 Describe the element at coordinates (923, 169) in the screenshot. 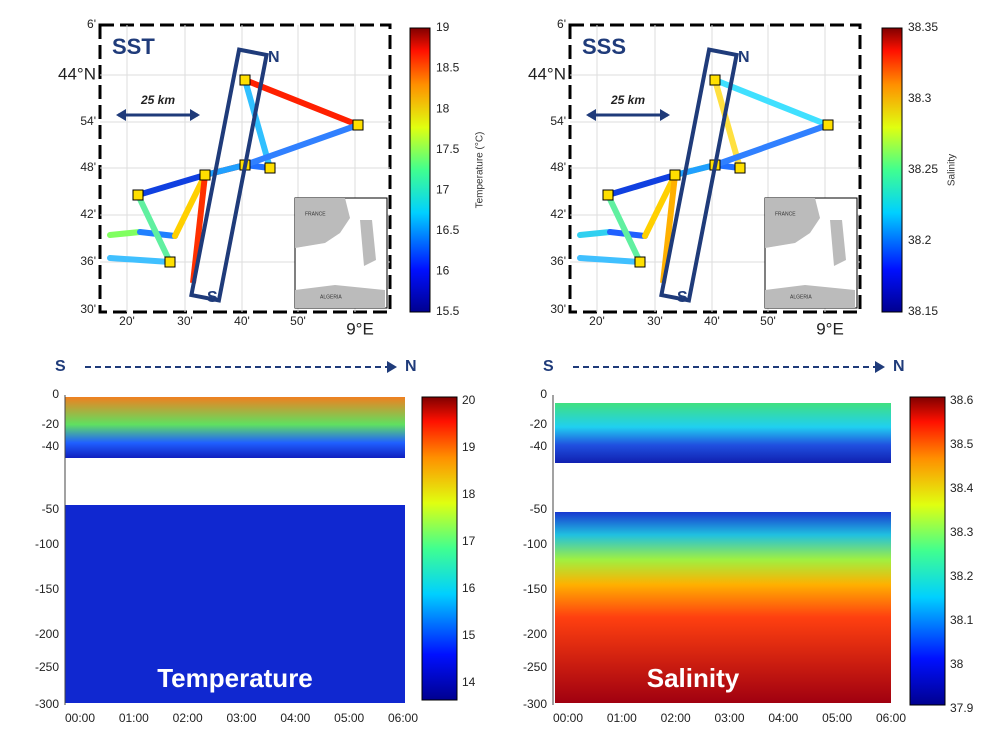

I see `colorbar-tick-label: 38.25` at that location.